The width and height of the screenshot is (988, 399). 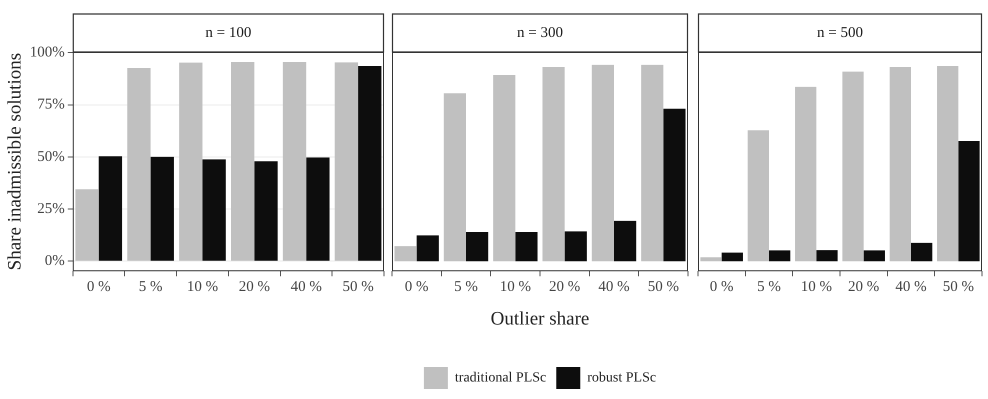 I want to click on legend-label: traditional PLSc, so click(x=500, y=378).